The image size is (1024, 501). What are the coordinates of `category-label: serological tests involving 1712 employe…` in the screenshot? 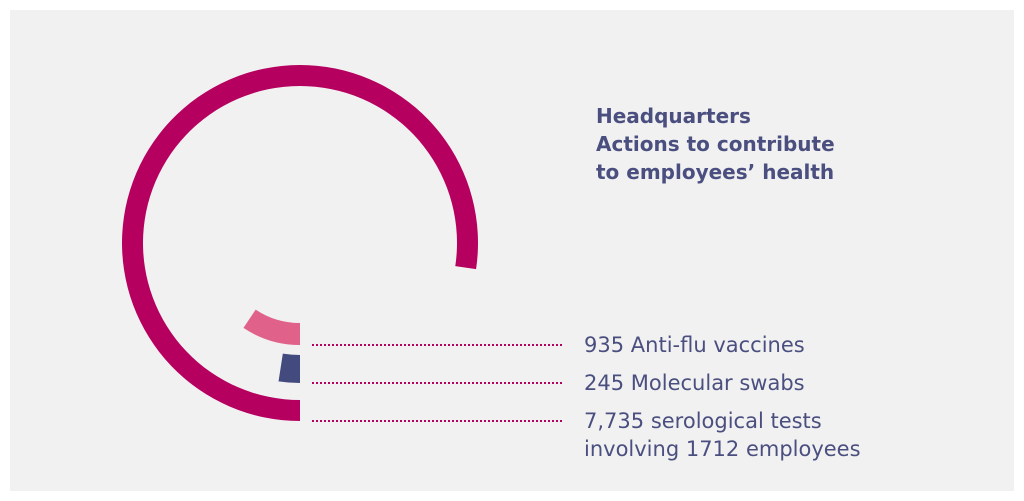 It's located at (722, 435).